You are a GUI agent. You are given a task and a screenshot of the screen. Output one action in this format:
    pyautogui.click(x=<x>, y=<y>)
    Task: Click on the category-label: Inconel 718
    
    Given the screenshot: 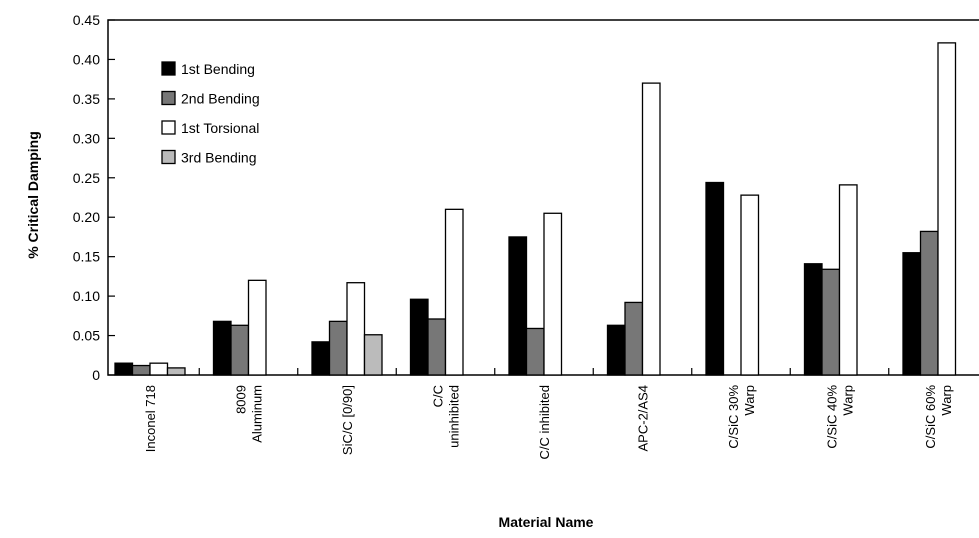 What is the action you would take?
    pyautogui.click(x=150, y=418)
    